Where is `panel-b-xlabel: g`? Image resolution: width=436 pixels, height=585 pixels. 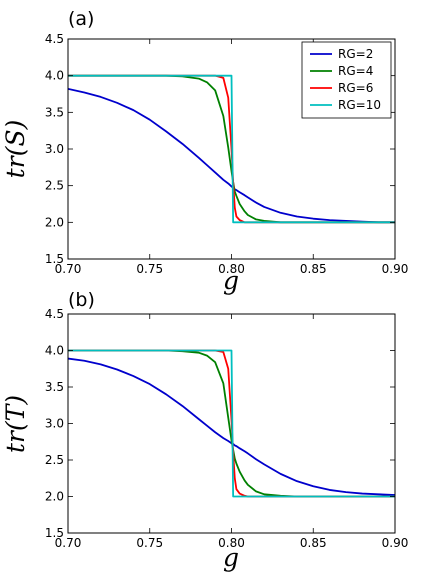
panel-b-xlabel: g is located at coordinates (231, 557).